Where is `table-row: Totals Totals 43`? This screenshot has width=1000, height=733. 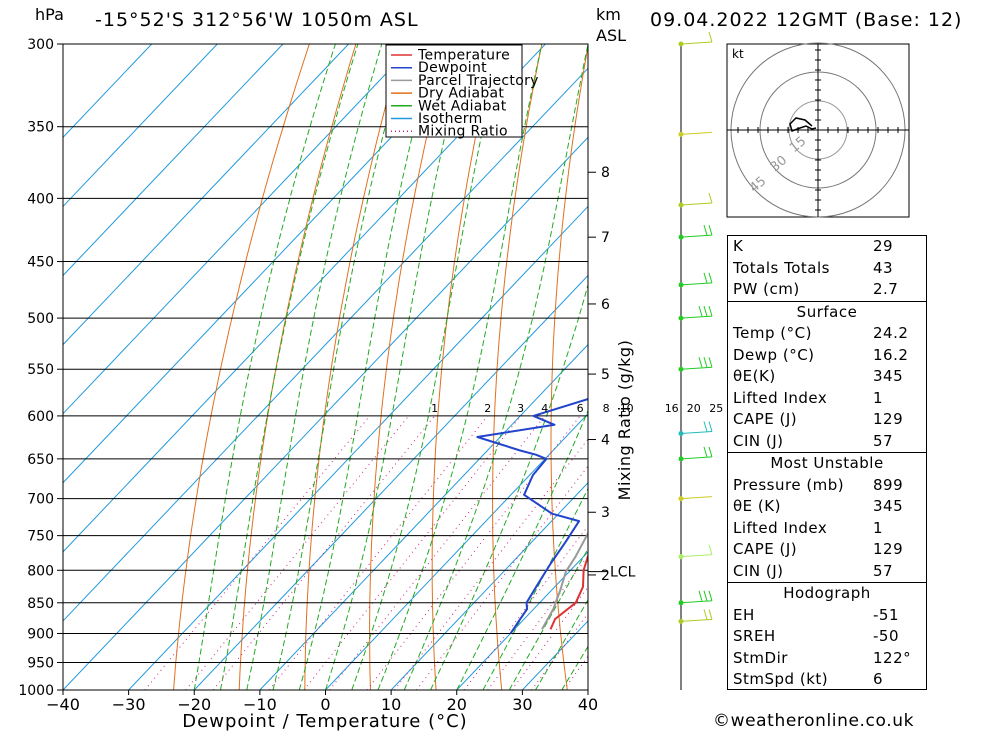
table-row: Totals Totals 43 is located at coordinates (827, 269).